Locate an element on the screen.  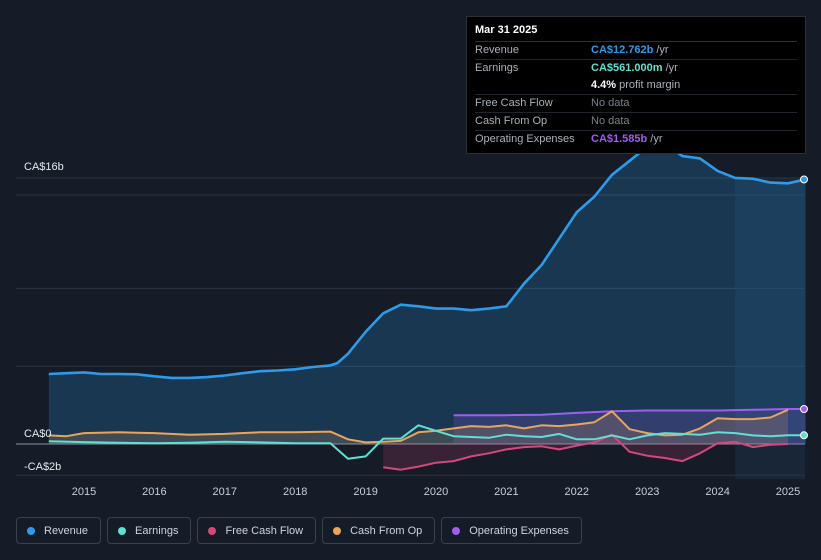
x-tick-label: 2017 is located at coordinates (225, 492).